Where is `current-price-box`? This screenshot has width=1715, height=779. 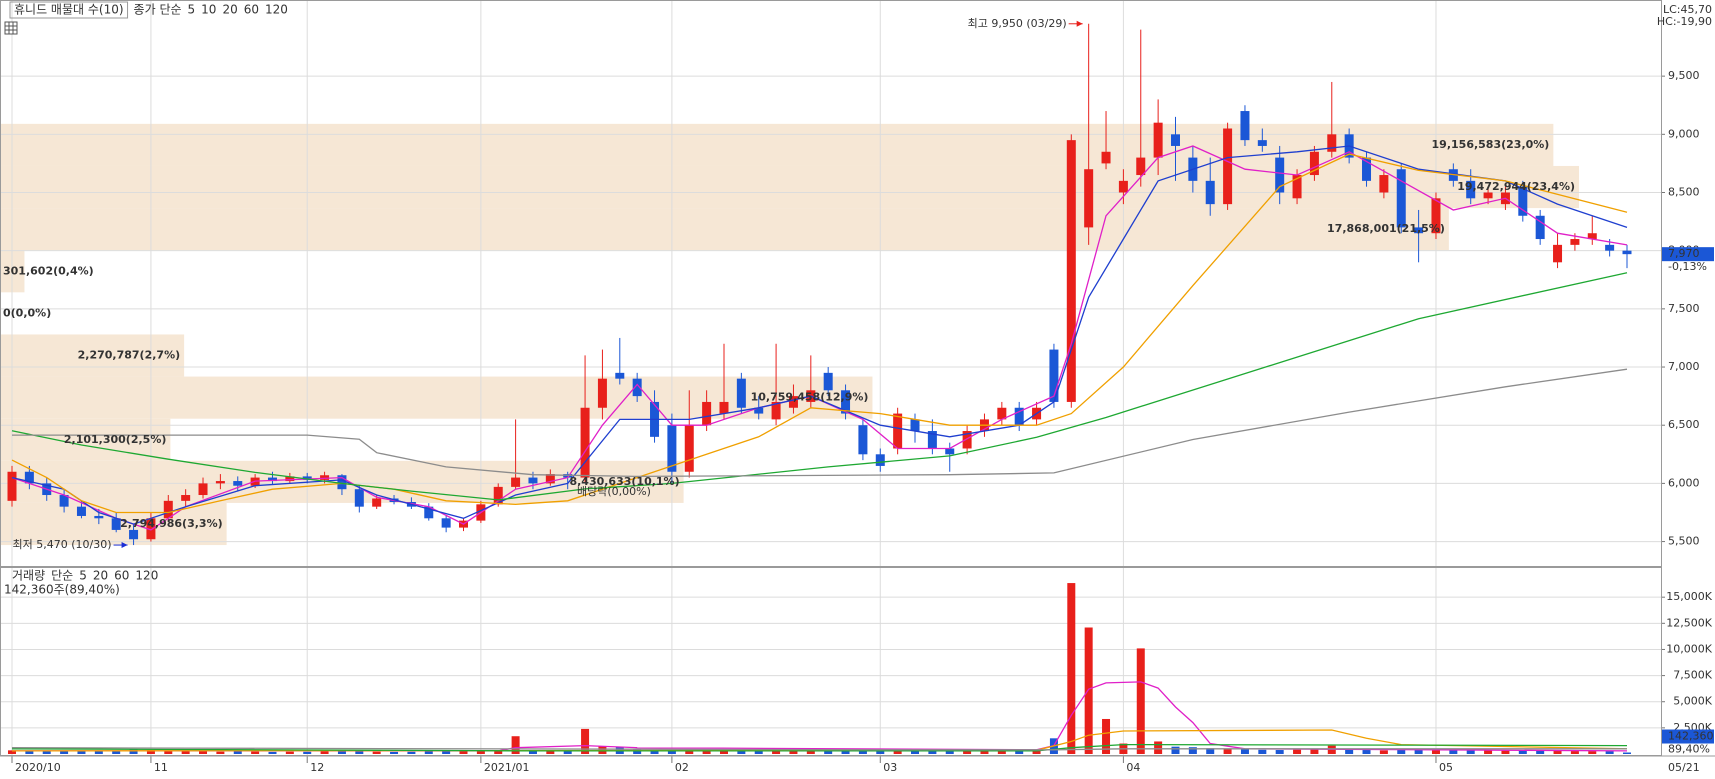
current-price-box is located at coordinates (1688, 254).